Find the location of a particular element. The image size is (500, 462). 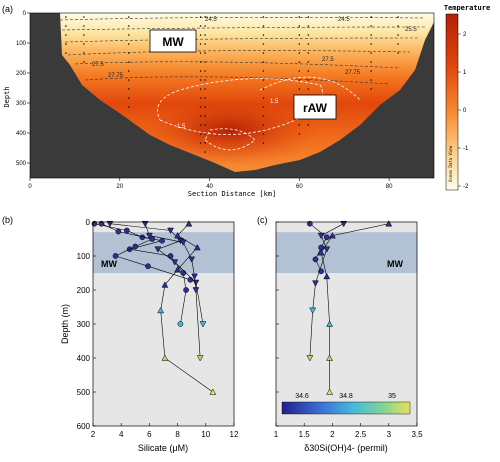

x-tick-label: 6 is located at coordinates (149, 434).